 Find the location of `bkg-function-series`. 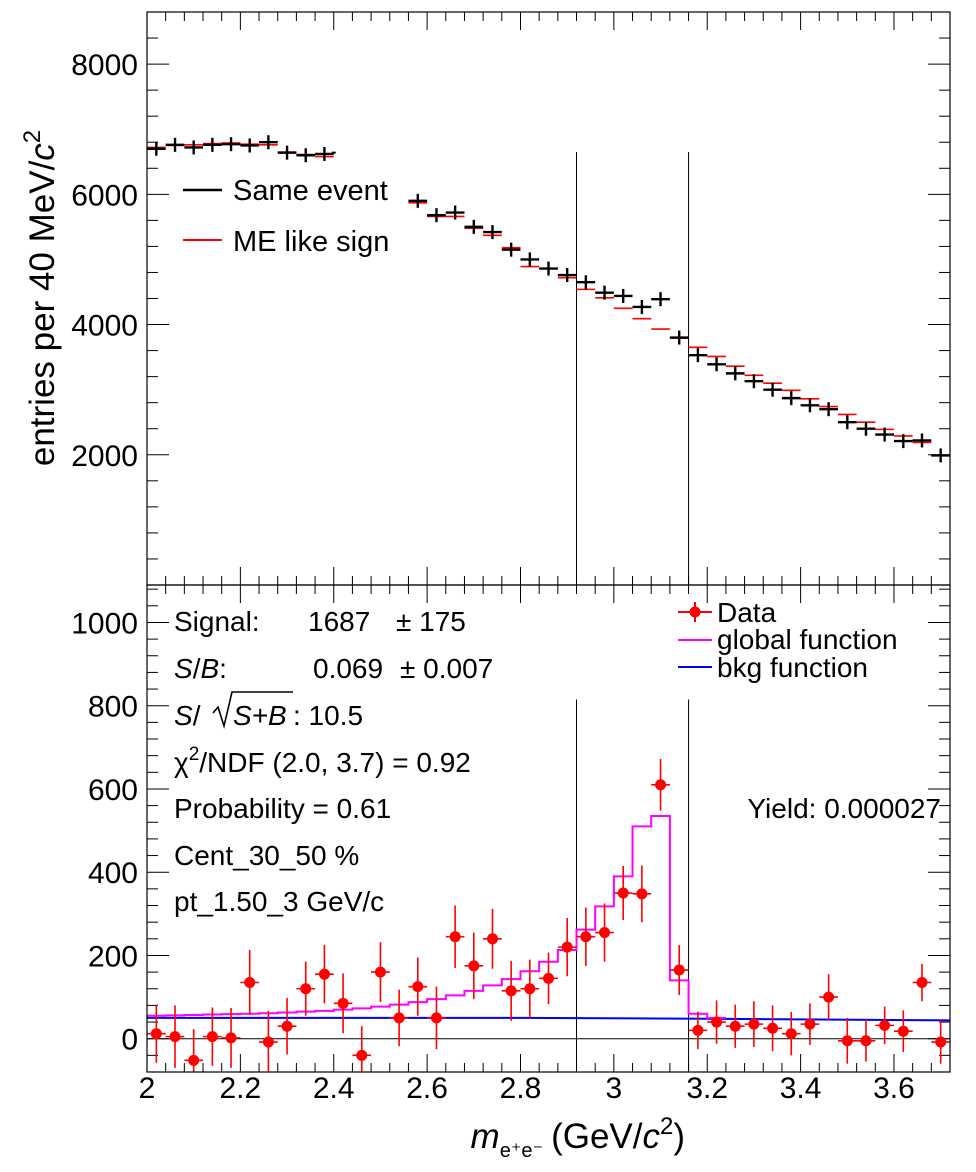

bkg-function-series is located at coordinates (549, 1019).